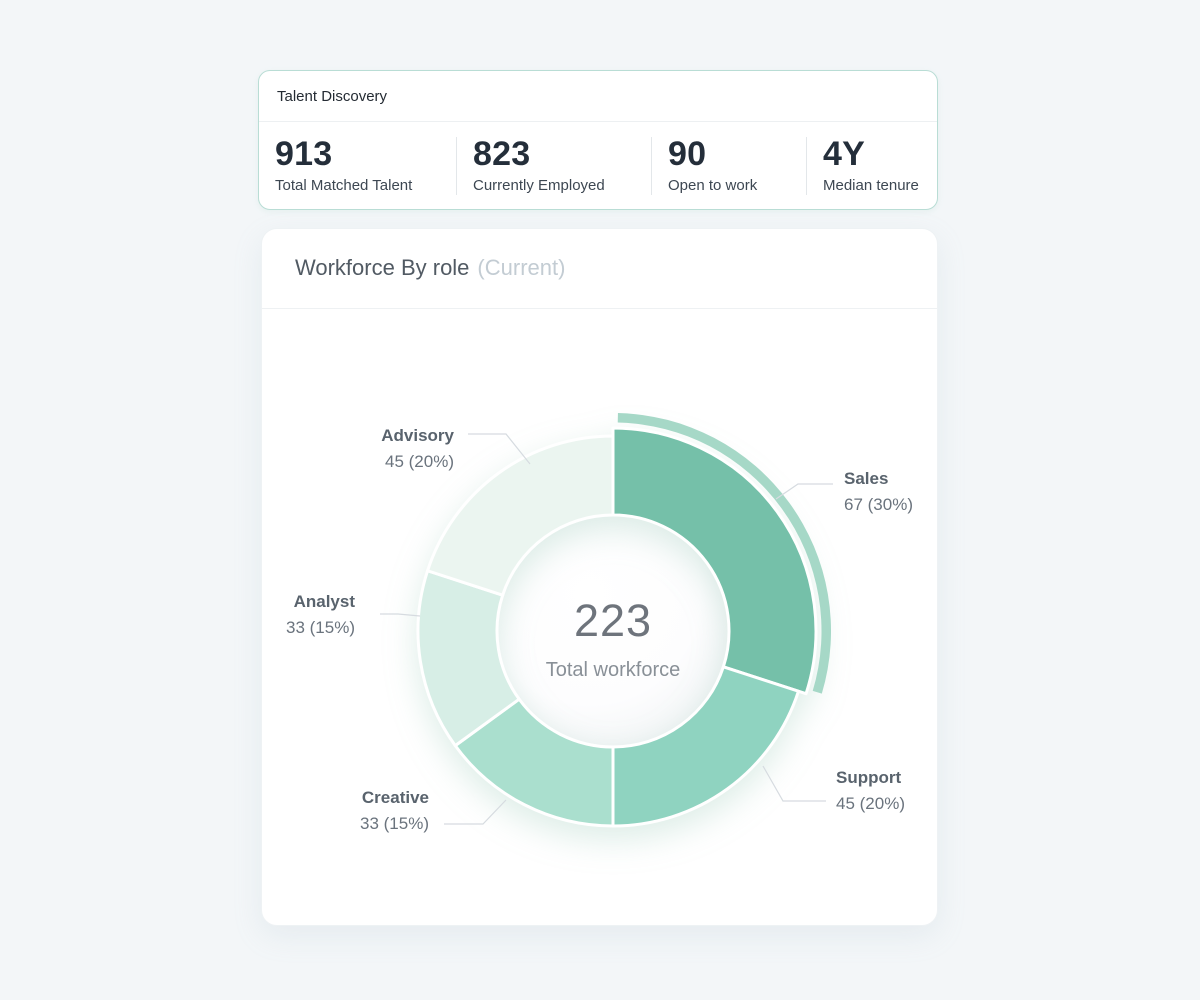 The image size is (1200, 1000). I want to click on leader-line-analyst, so click(400, 615).